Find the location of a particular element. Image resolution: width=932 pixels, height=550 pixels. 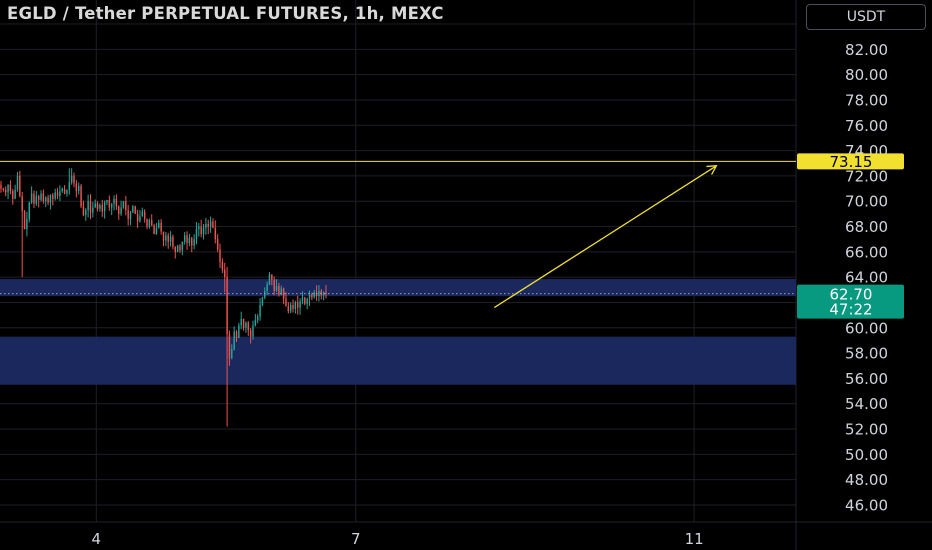

y-tick-label: 72.00 is located at coordinates (866, 176).